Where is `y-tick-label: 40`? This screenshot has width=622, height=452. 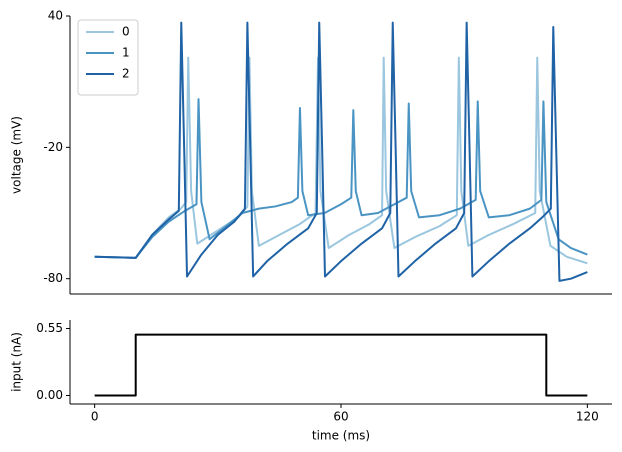
y-tick-label: 40 is located at coordinates (55, 16).